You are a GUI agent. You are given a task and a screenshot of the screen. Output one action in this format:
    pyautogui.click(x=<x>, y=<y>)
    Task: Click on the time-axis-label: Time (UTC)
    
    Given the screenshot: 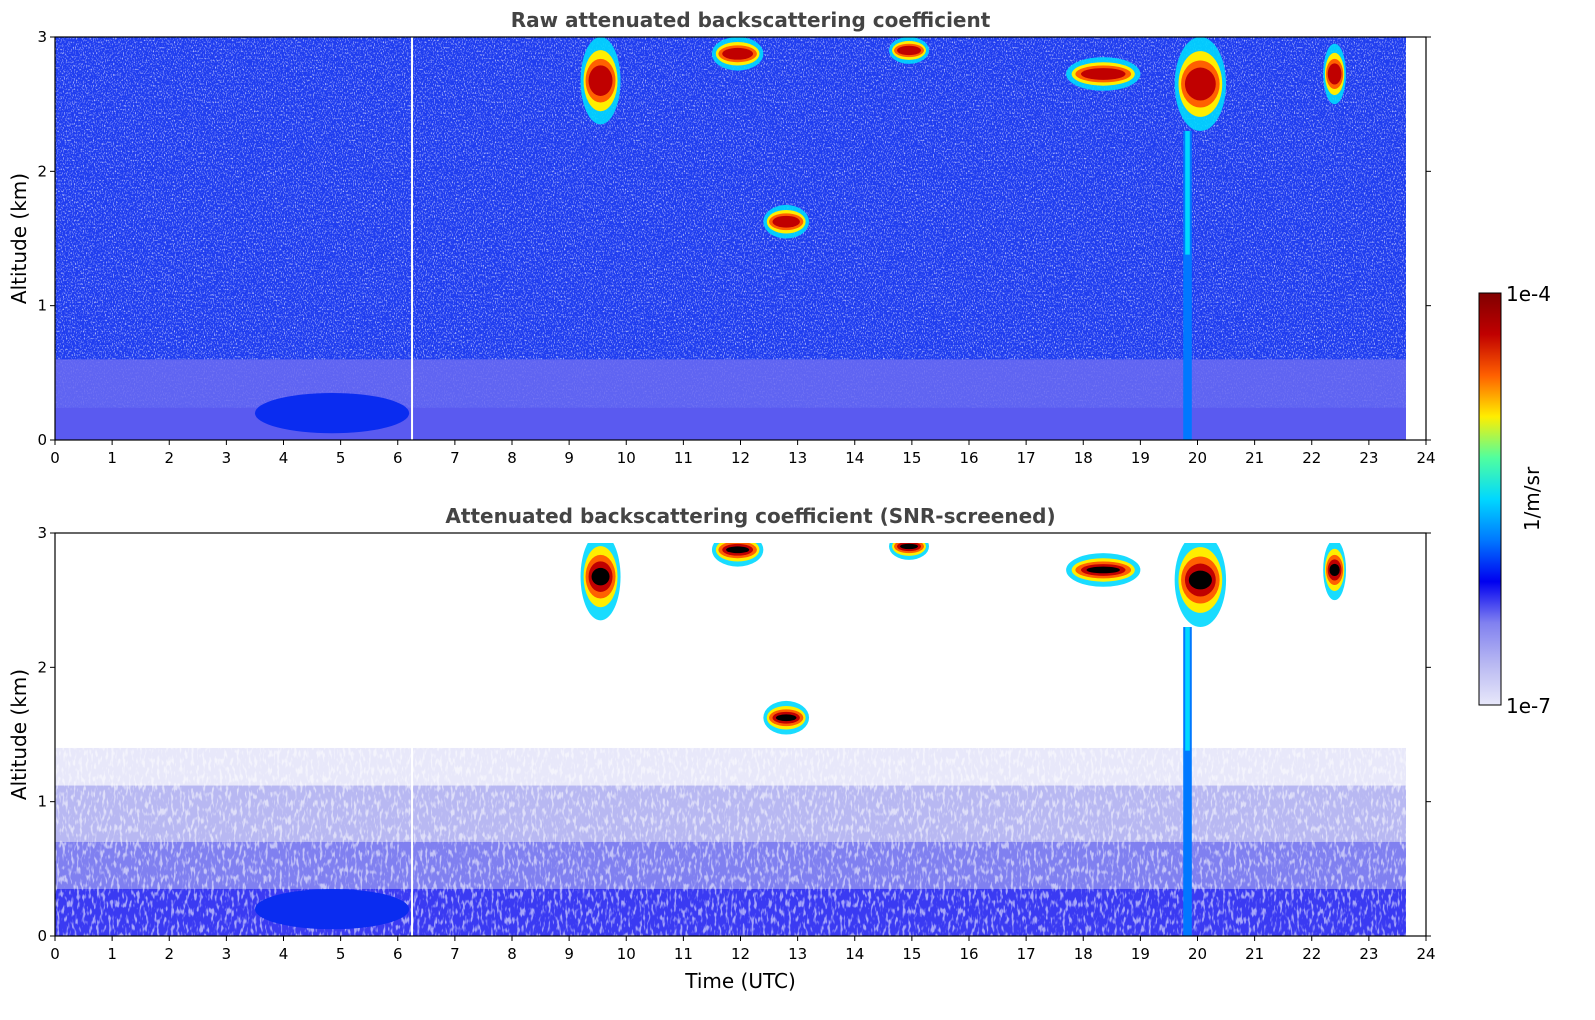 What is the action you would take?
    pyautogui.click(x=740, y=981)
    